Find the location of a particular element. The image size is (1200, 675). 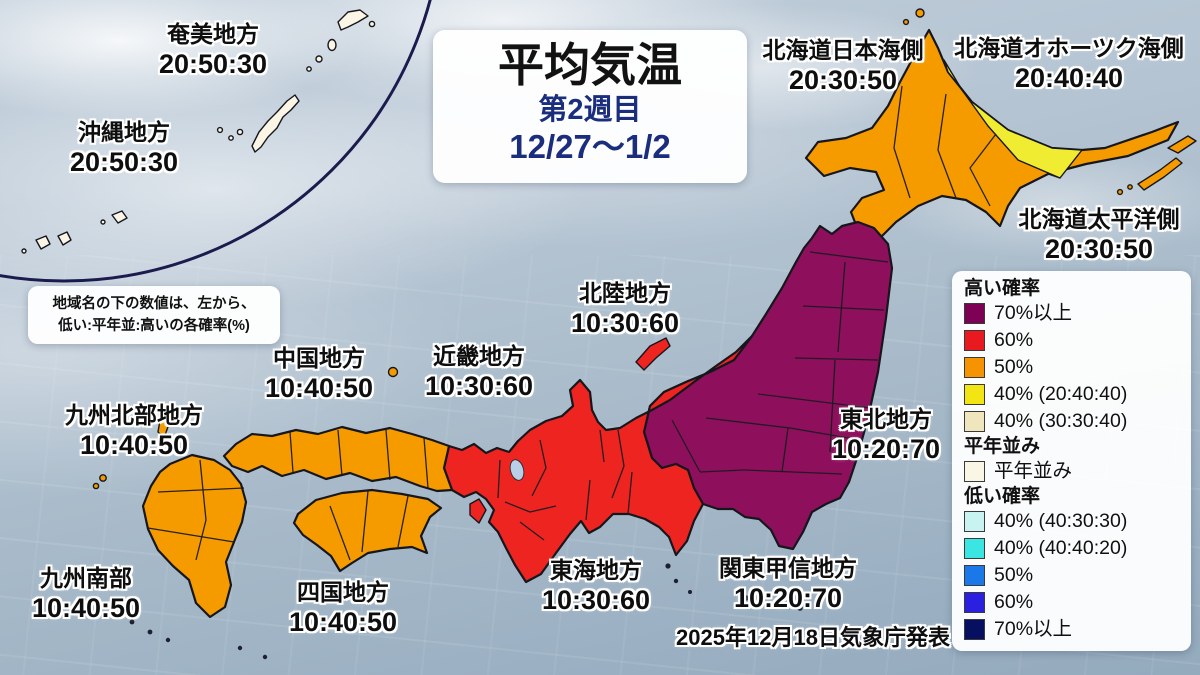

legend-item: 40% (40:40:20) is located at coordinates (1077, 548).